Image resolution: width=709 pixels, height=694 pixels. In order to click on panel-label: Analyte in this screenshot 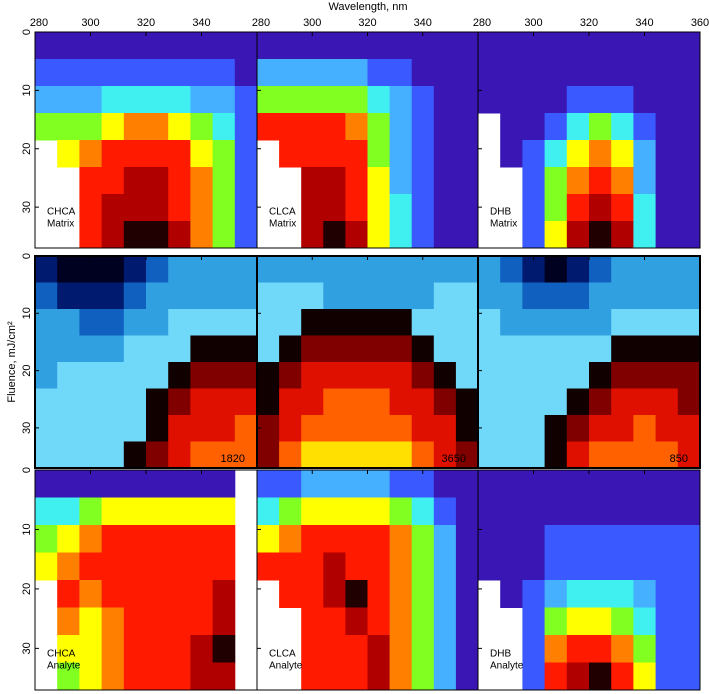, I will do `click(286, 666)`.